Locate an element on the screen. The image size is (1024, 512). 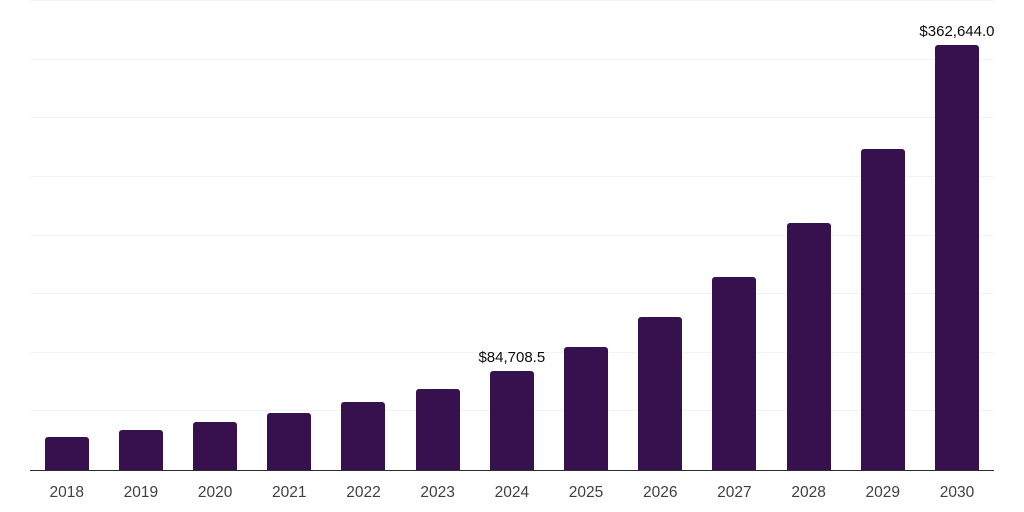
x-tick-2024: 2024 is located at coordinates (512, 492).